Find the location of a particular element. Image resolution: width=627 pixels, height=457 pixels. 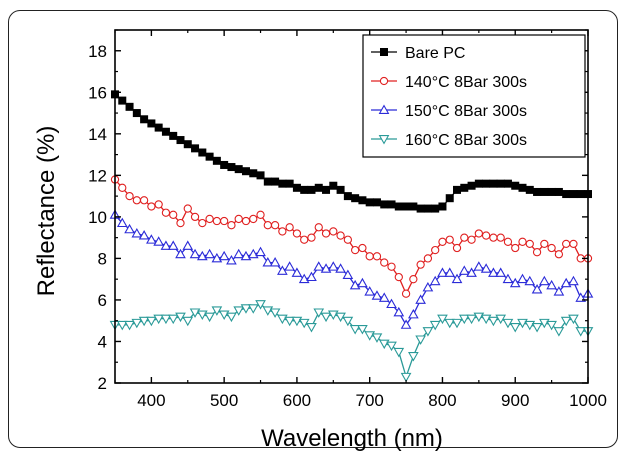

legend-entry: 140°C 8Bar 300s is located at coordinates (449, 82).